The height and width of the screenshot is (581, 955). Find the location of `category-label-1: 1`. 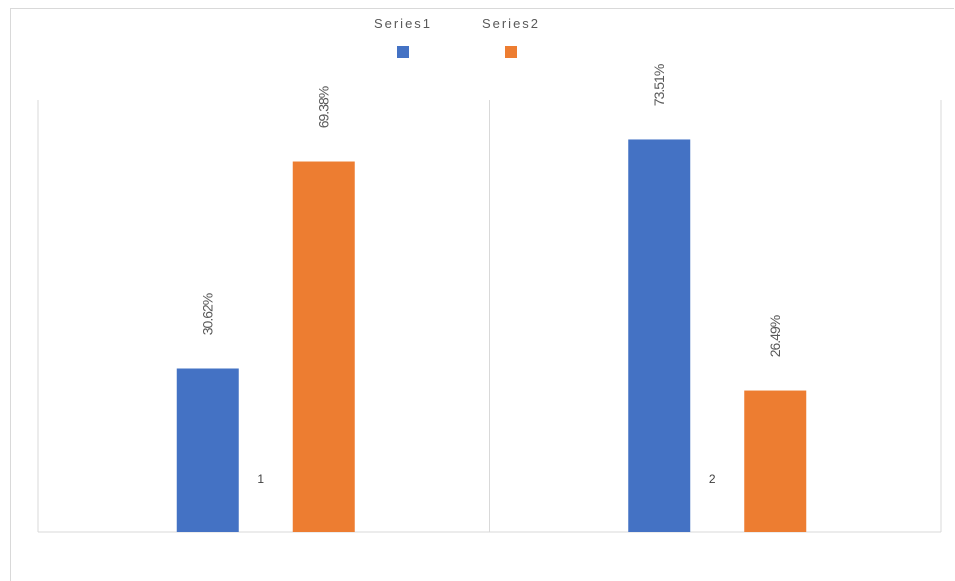

category-label-1: 1 is located at coordinates (260, 479).